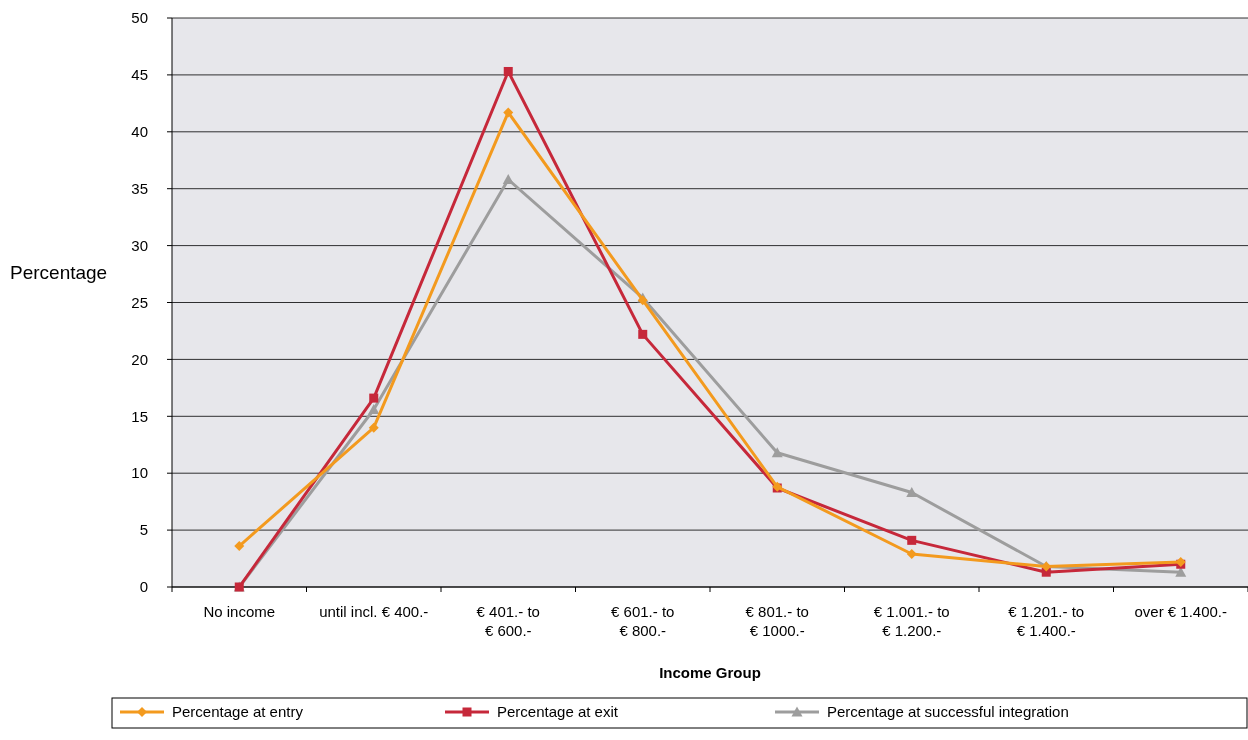  I want to click on x-tick-label: over € 1.400.-, so click(1181, 611).